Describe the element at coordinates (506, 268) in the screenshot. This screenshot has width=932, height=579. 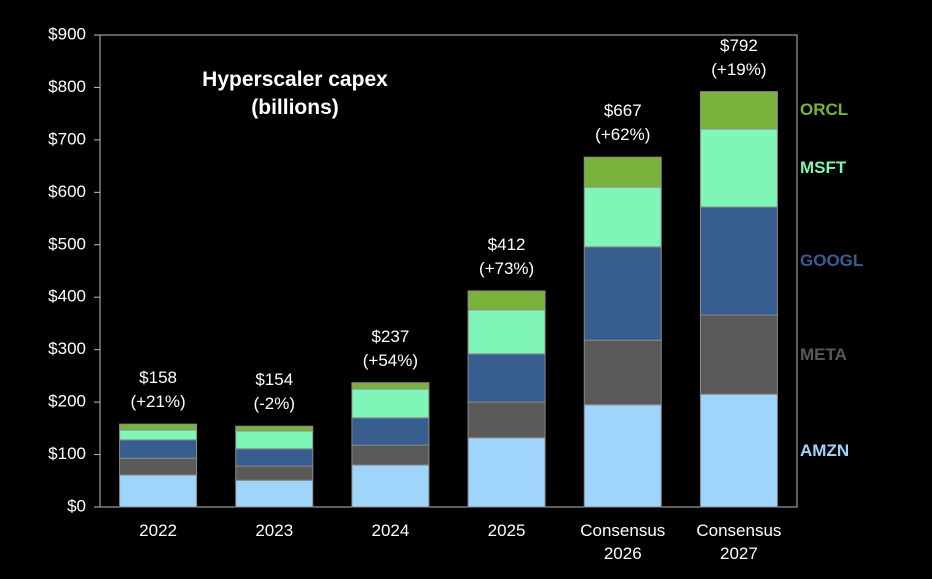
I see `growth-label: (+73%)` at that location.